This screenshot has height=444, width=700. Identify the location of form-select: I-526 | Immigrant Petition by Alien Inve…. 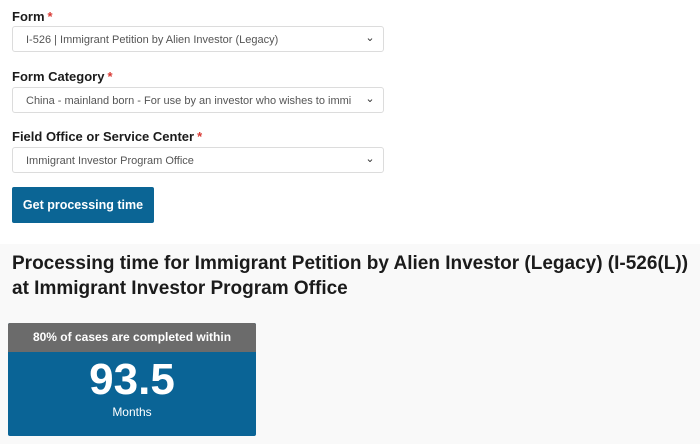
(198, 39).